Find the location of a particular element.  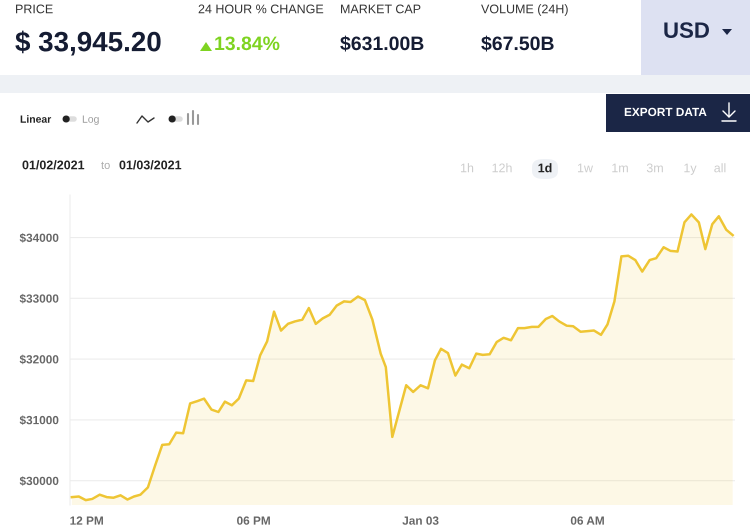

text: $ 33,945.20 is located at coordinates (88, 43).